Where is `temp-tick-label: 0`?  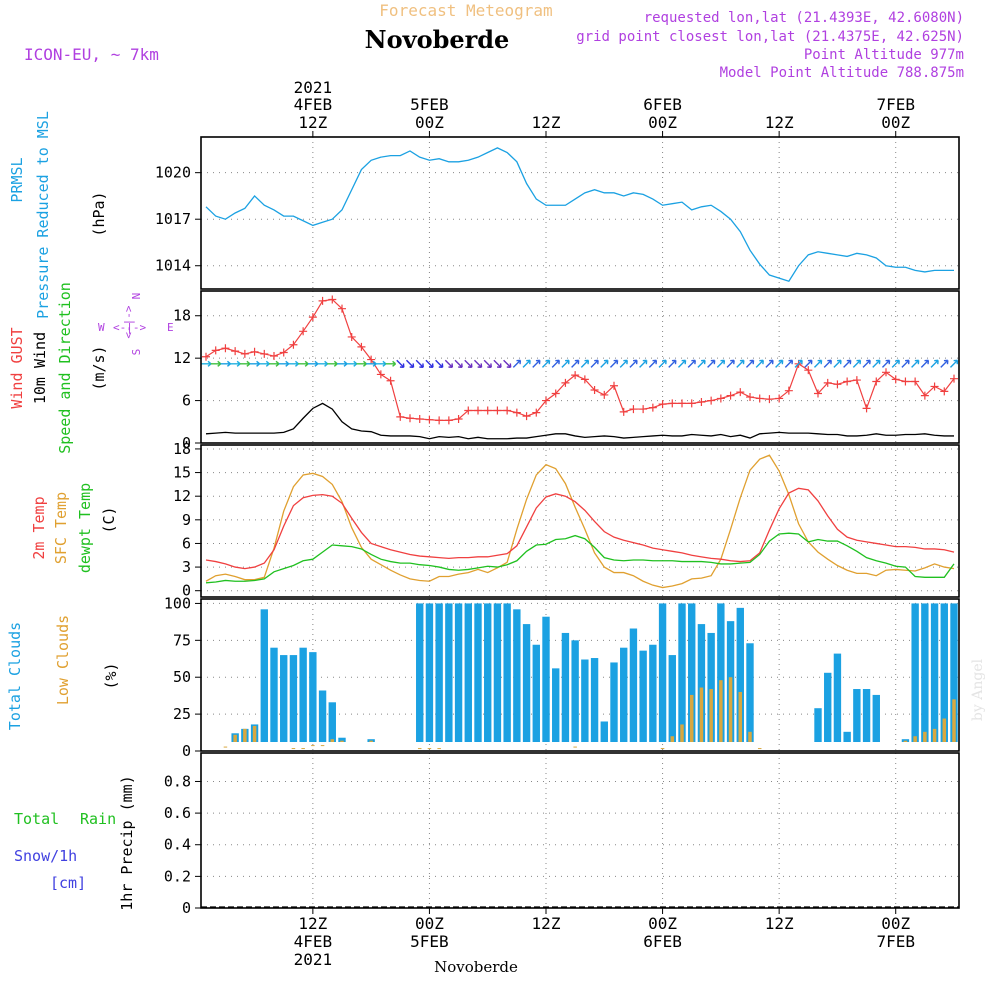 temp-tick-label: 0 is located at coordinates (186, 591).